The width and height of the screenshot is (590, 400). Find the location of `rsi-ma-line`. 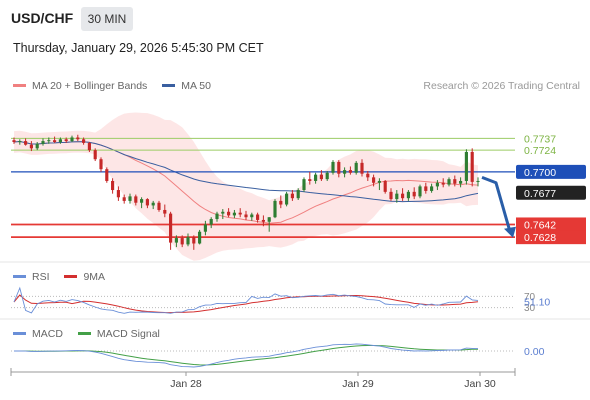

rsi-ma-line is located at coordinates (246, 304).